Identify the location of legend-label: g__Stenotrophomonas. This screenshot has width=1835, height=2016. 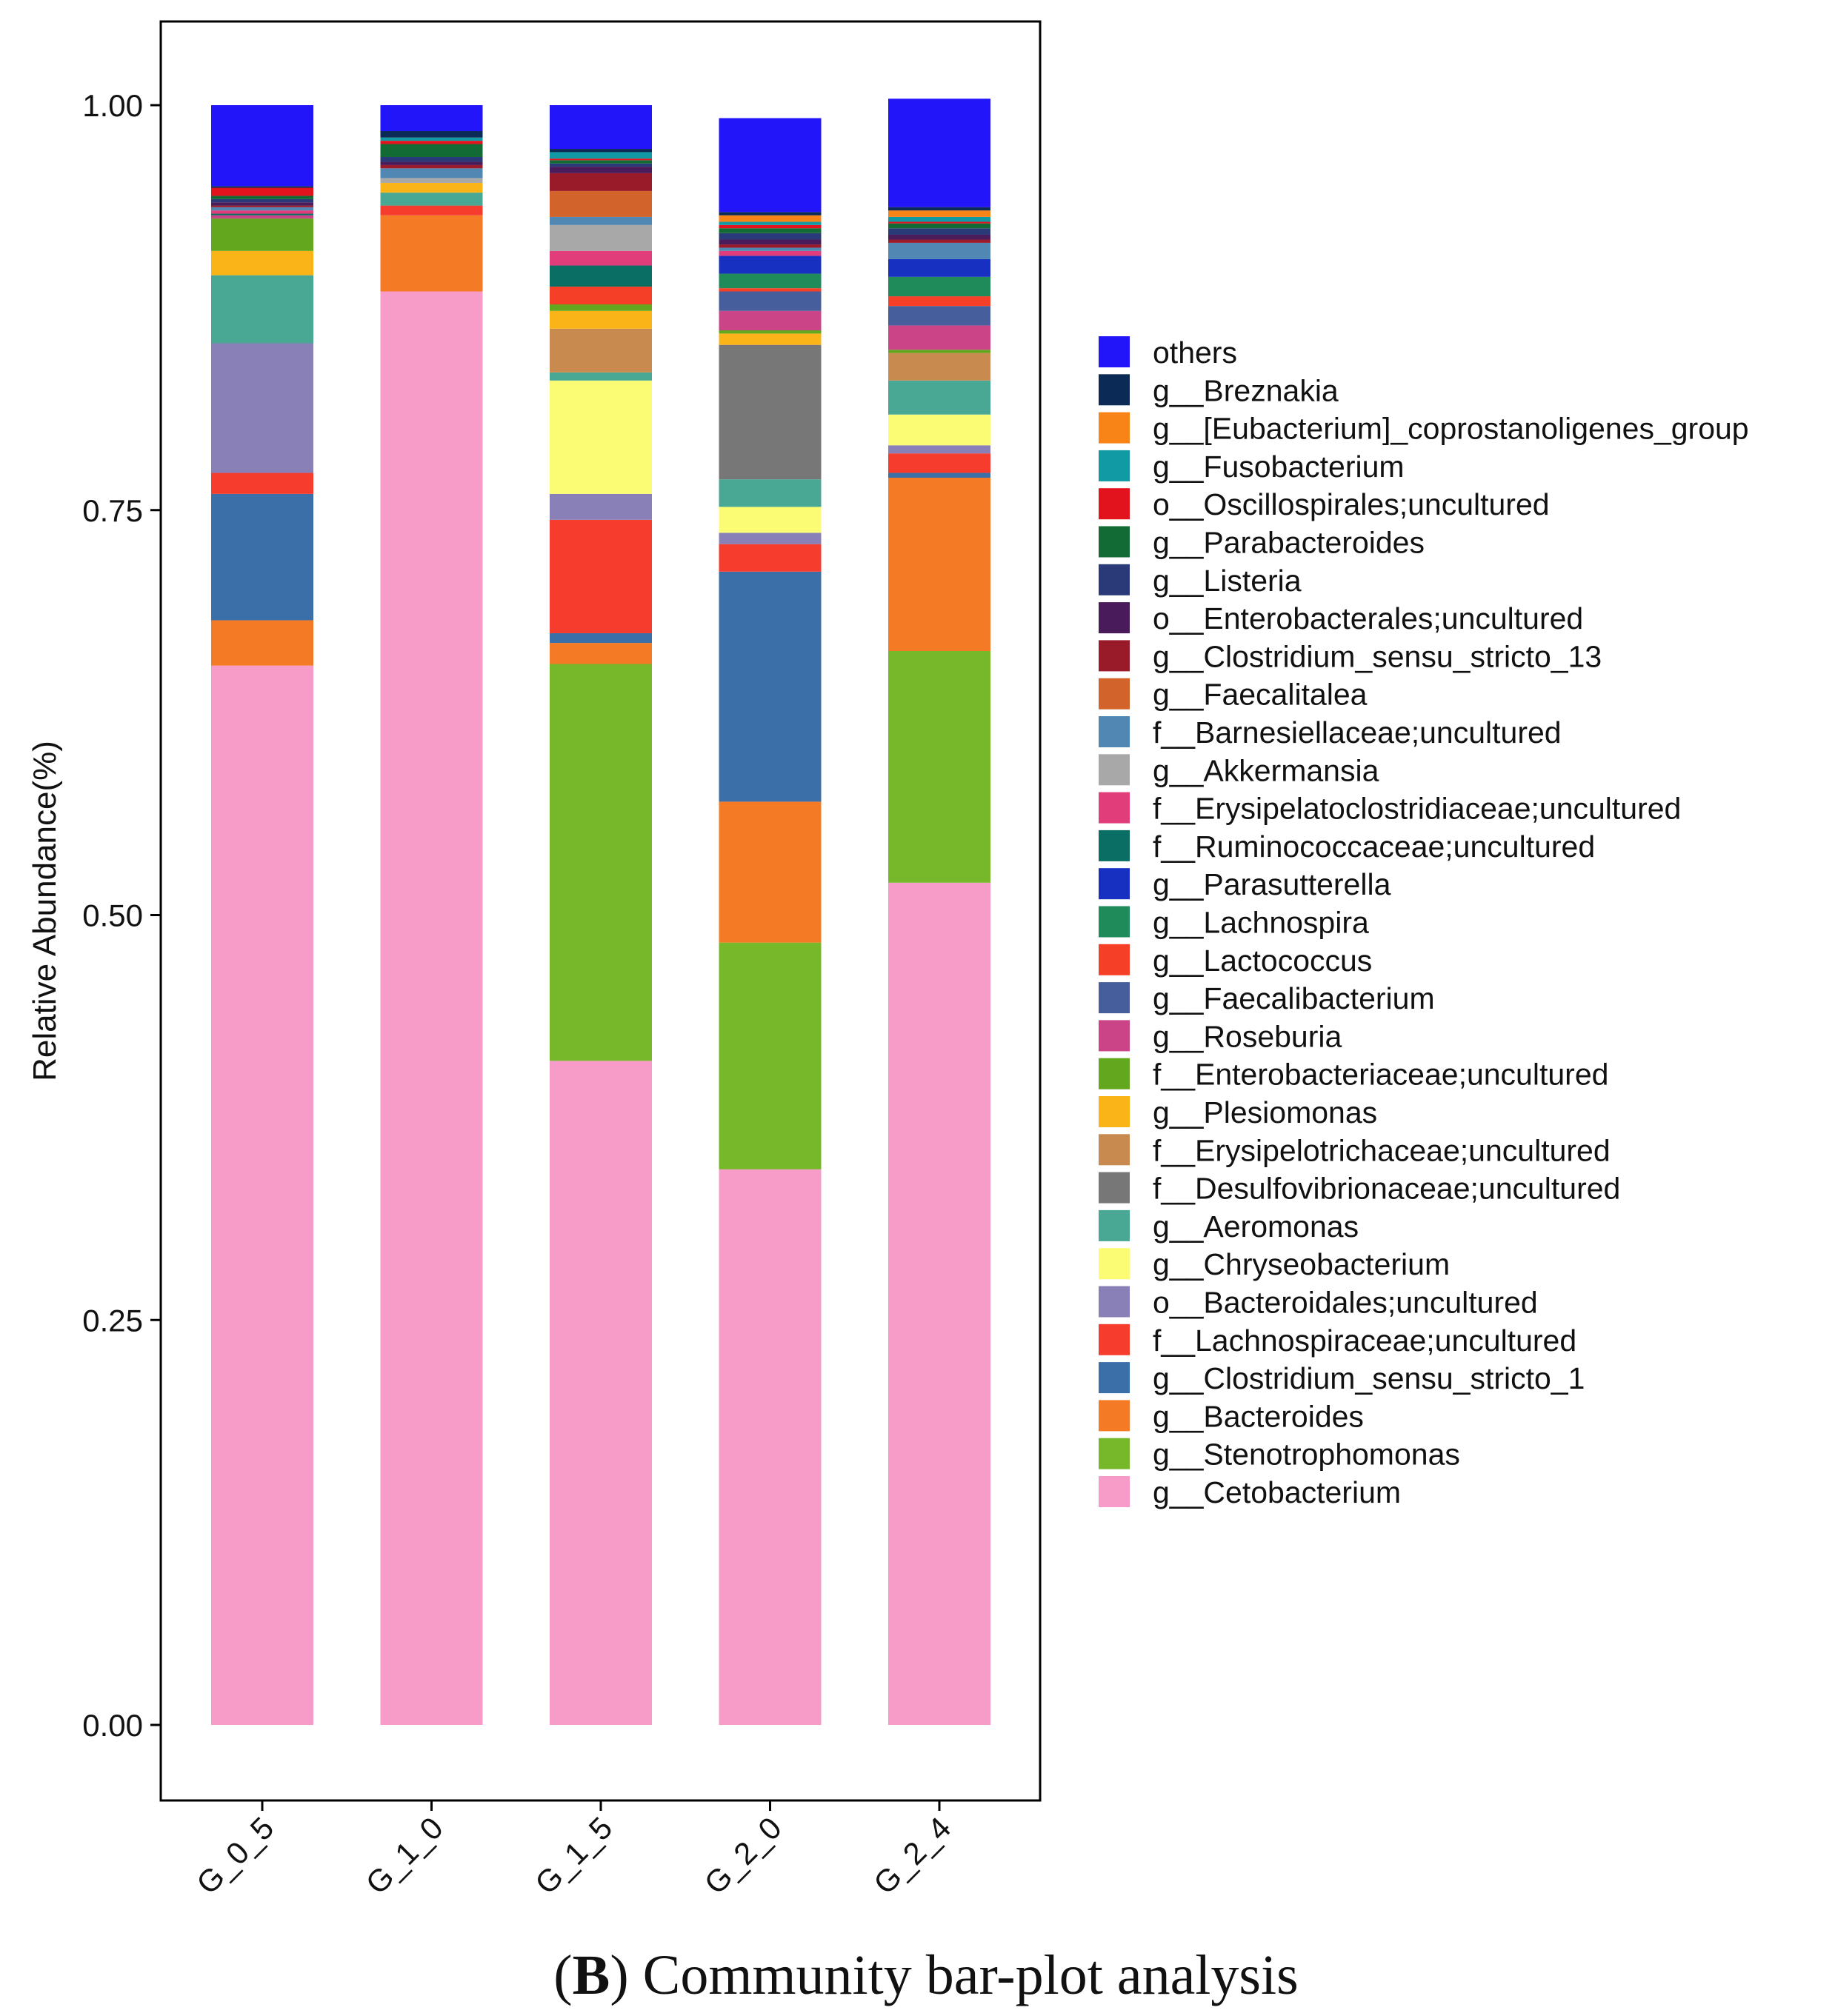
(1306, 1455).